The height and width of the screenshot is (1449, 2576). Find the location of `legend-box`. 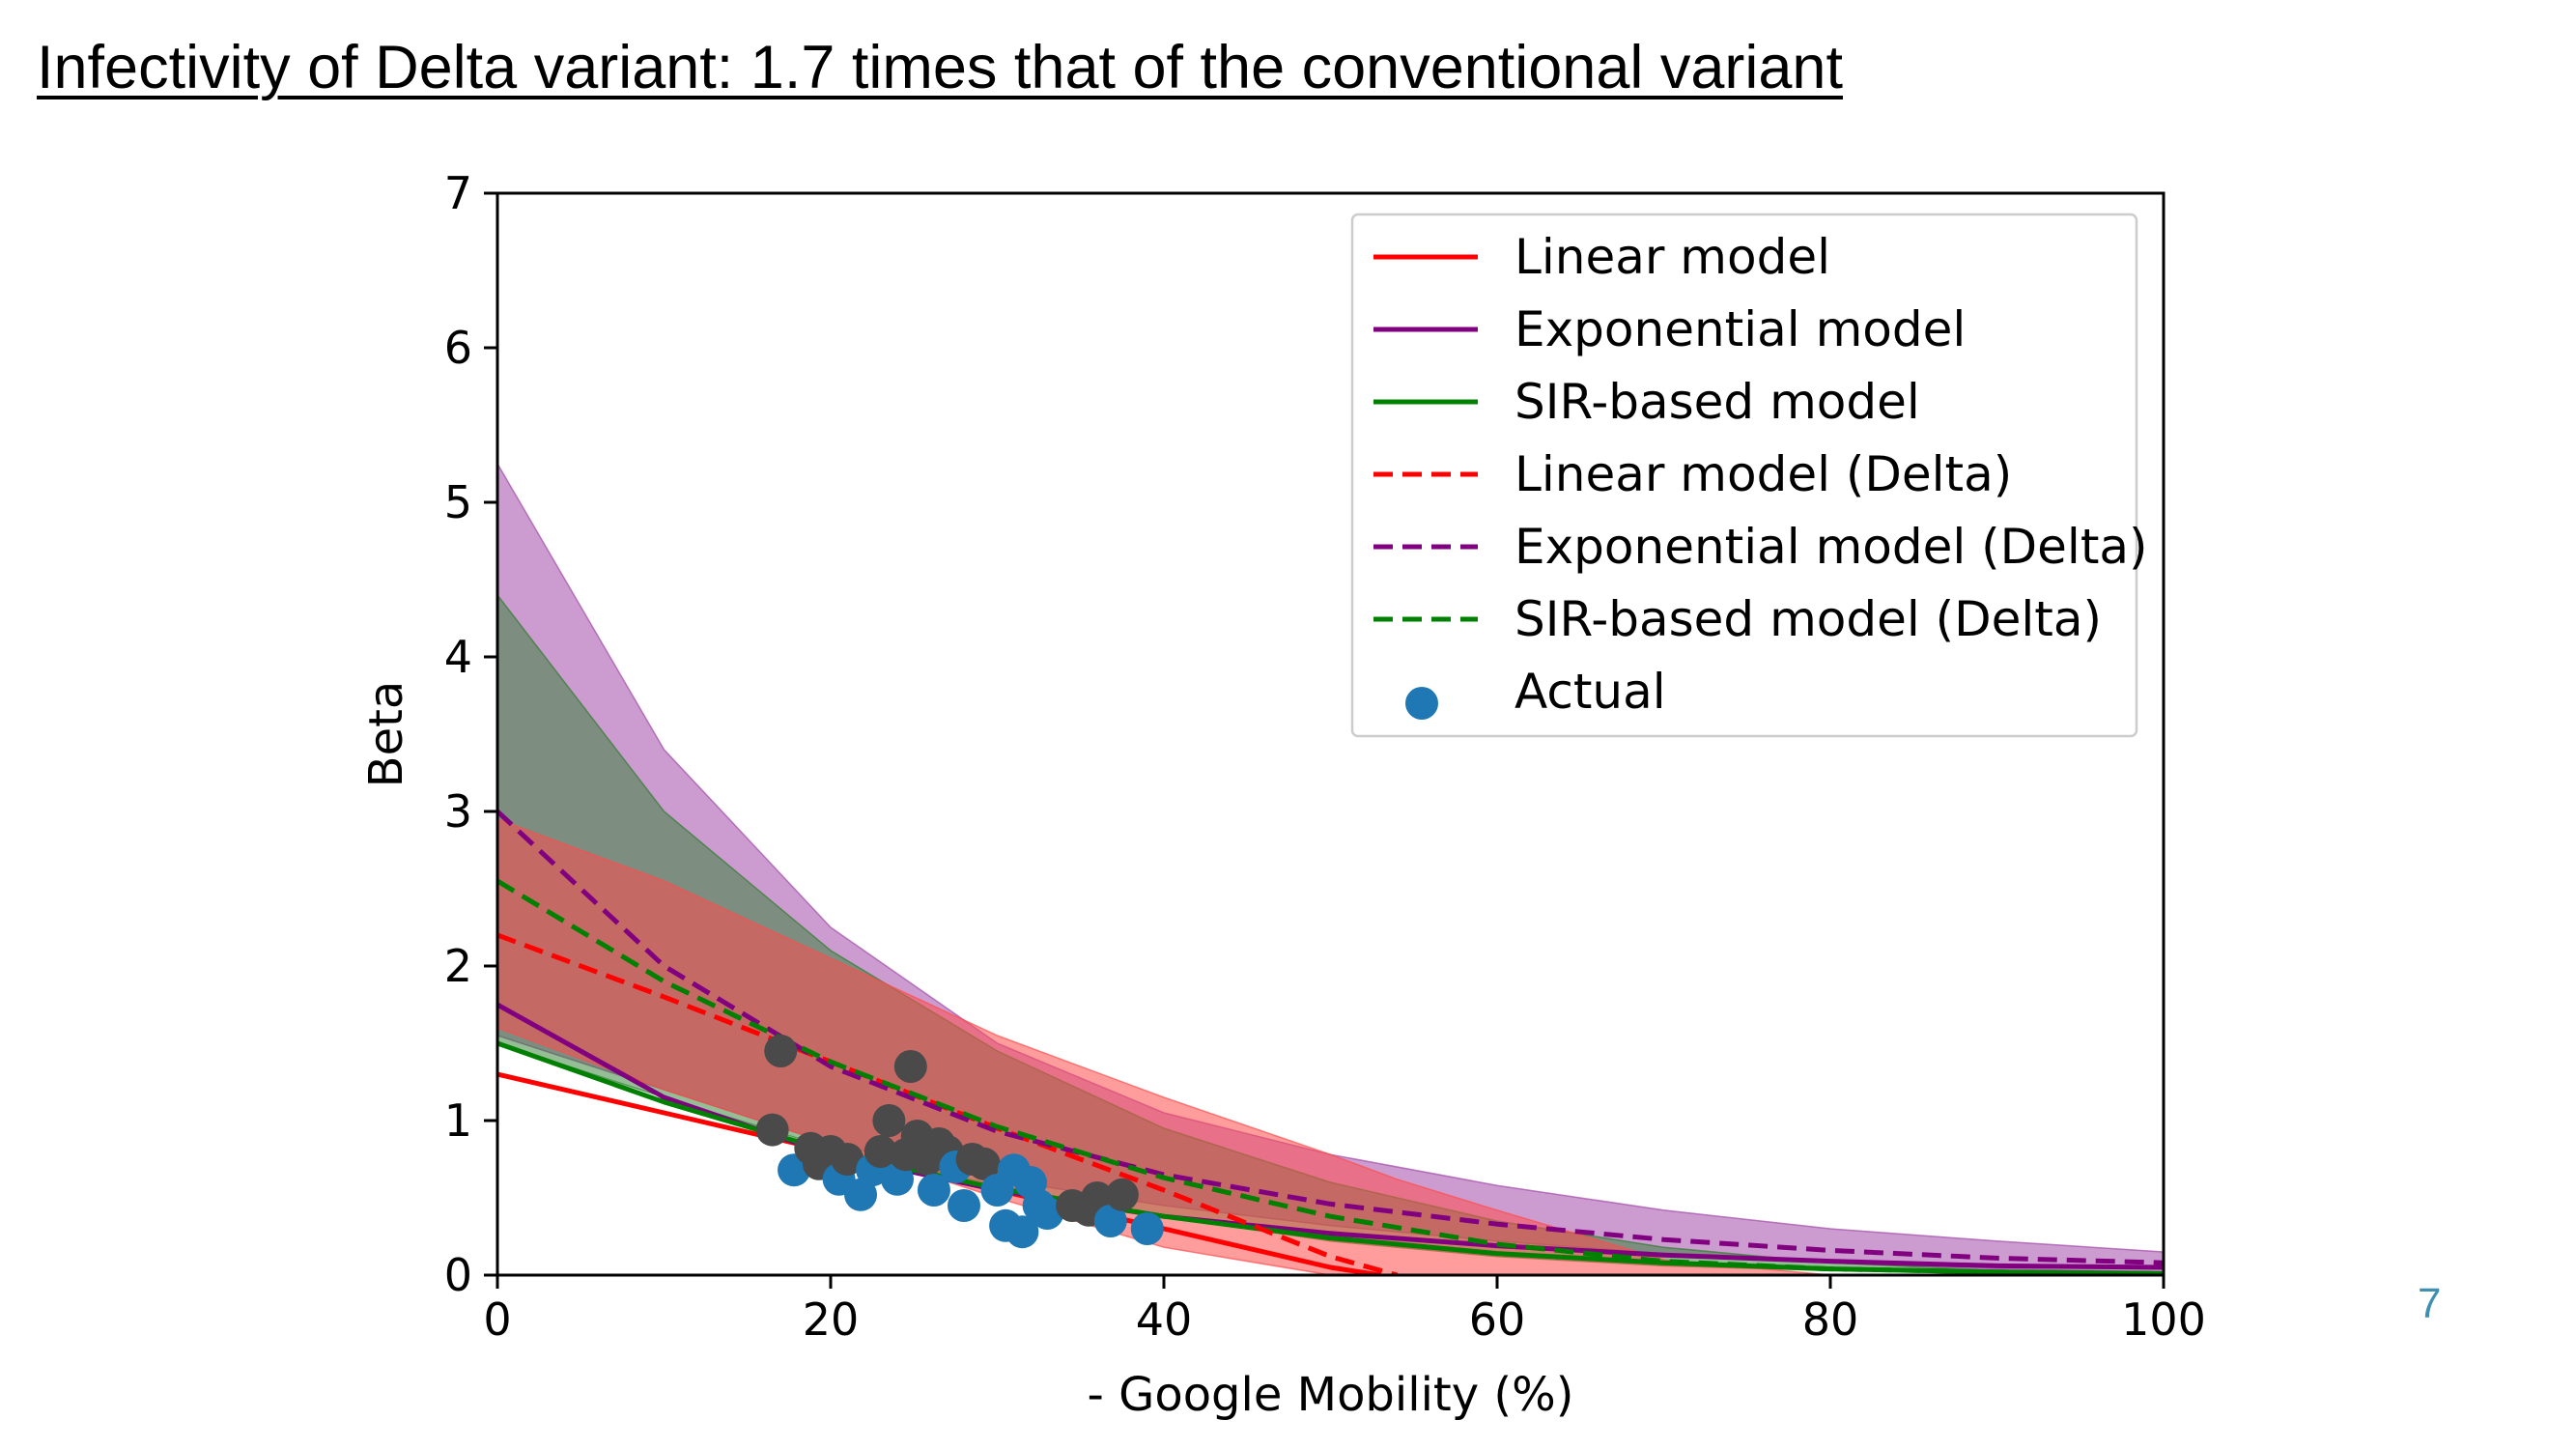

legend-box is located at coordinates (1744, 475).